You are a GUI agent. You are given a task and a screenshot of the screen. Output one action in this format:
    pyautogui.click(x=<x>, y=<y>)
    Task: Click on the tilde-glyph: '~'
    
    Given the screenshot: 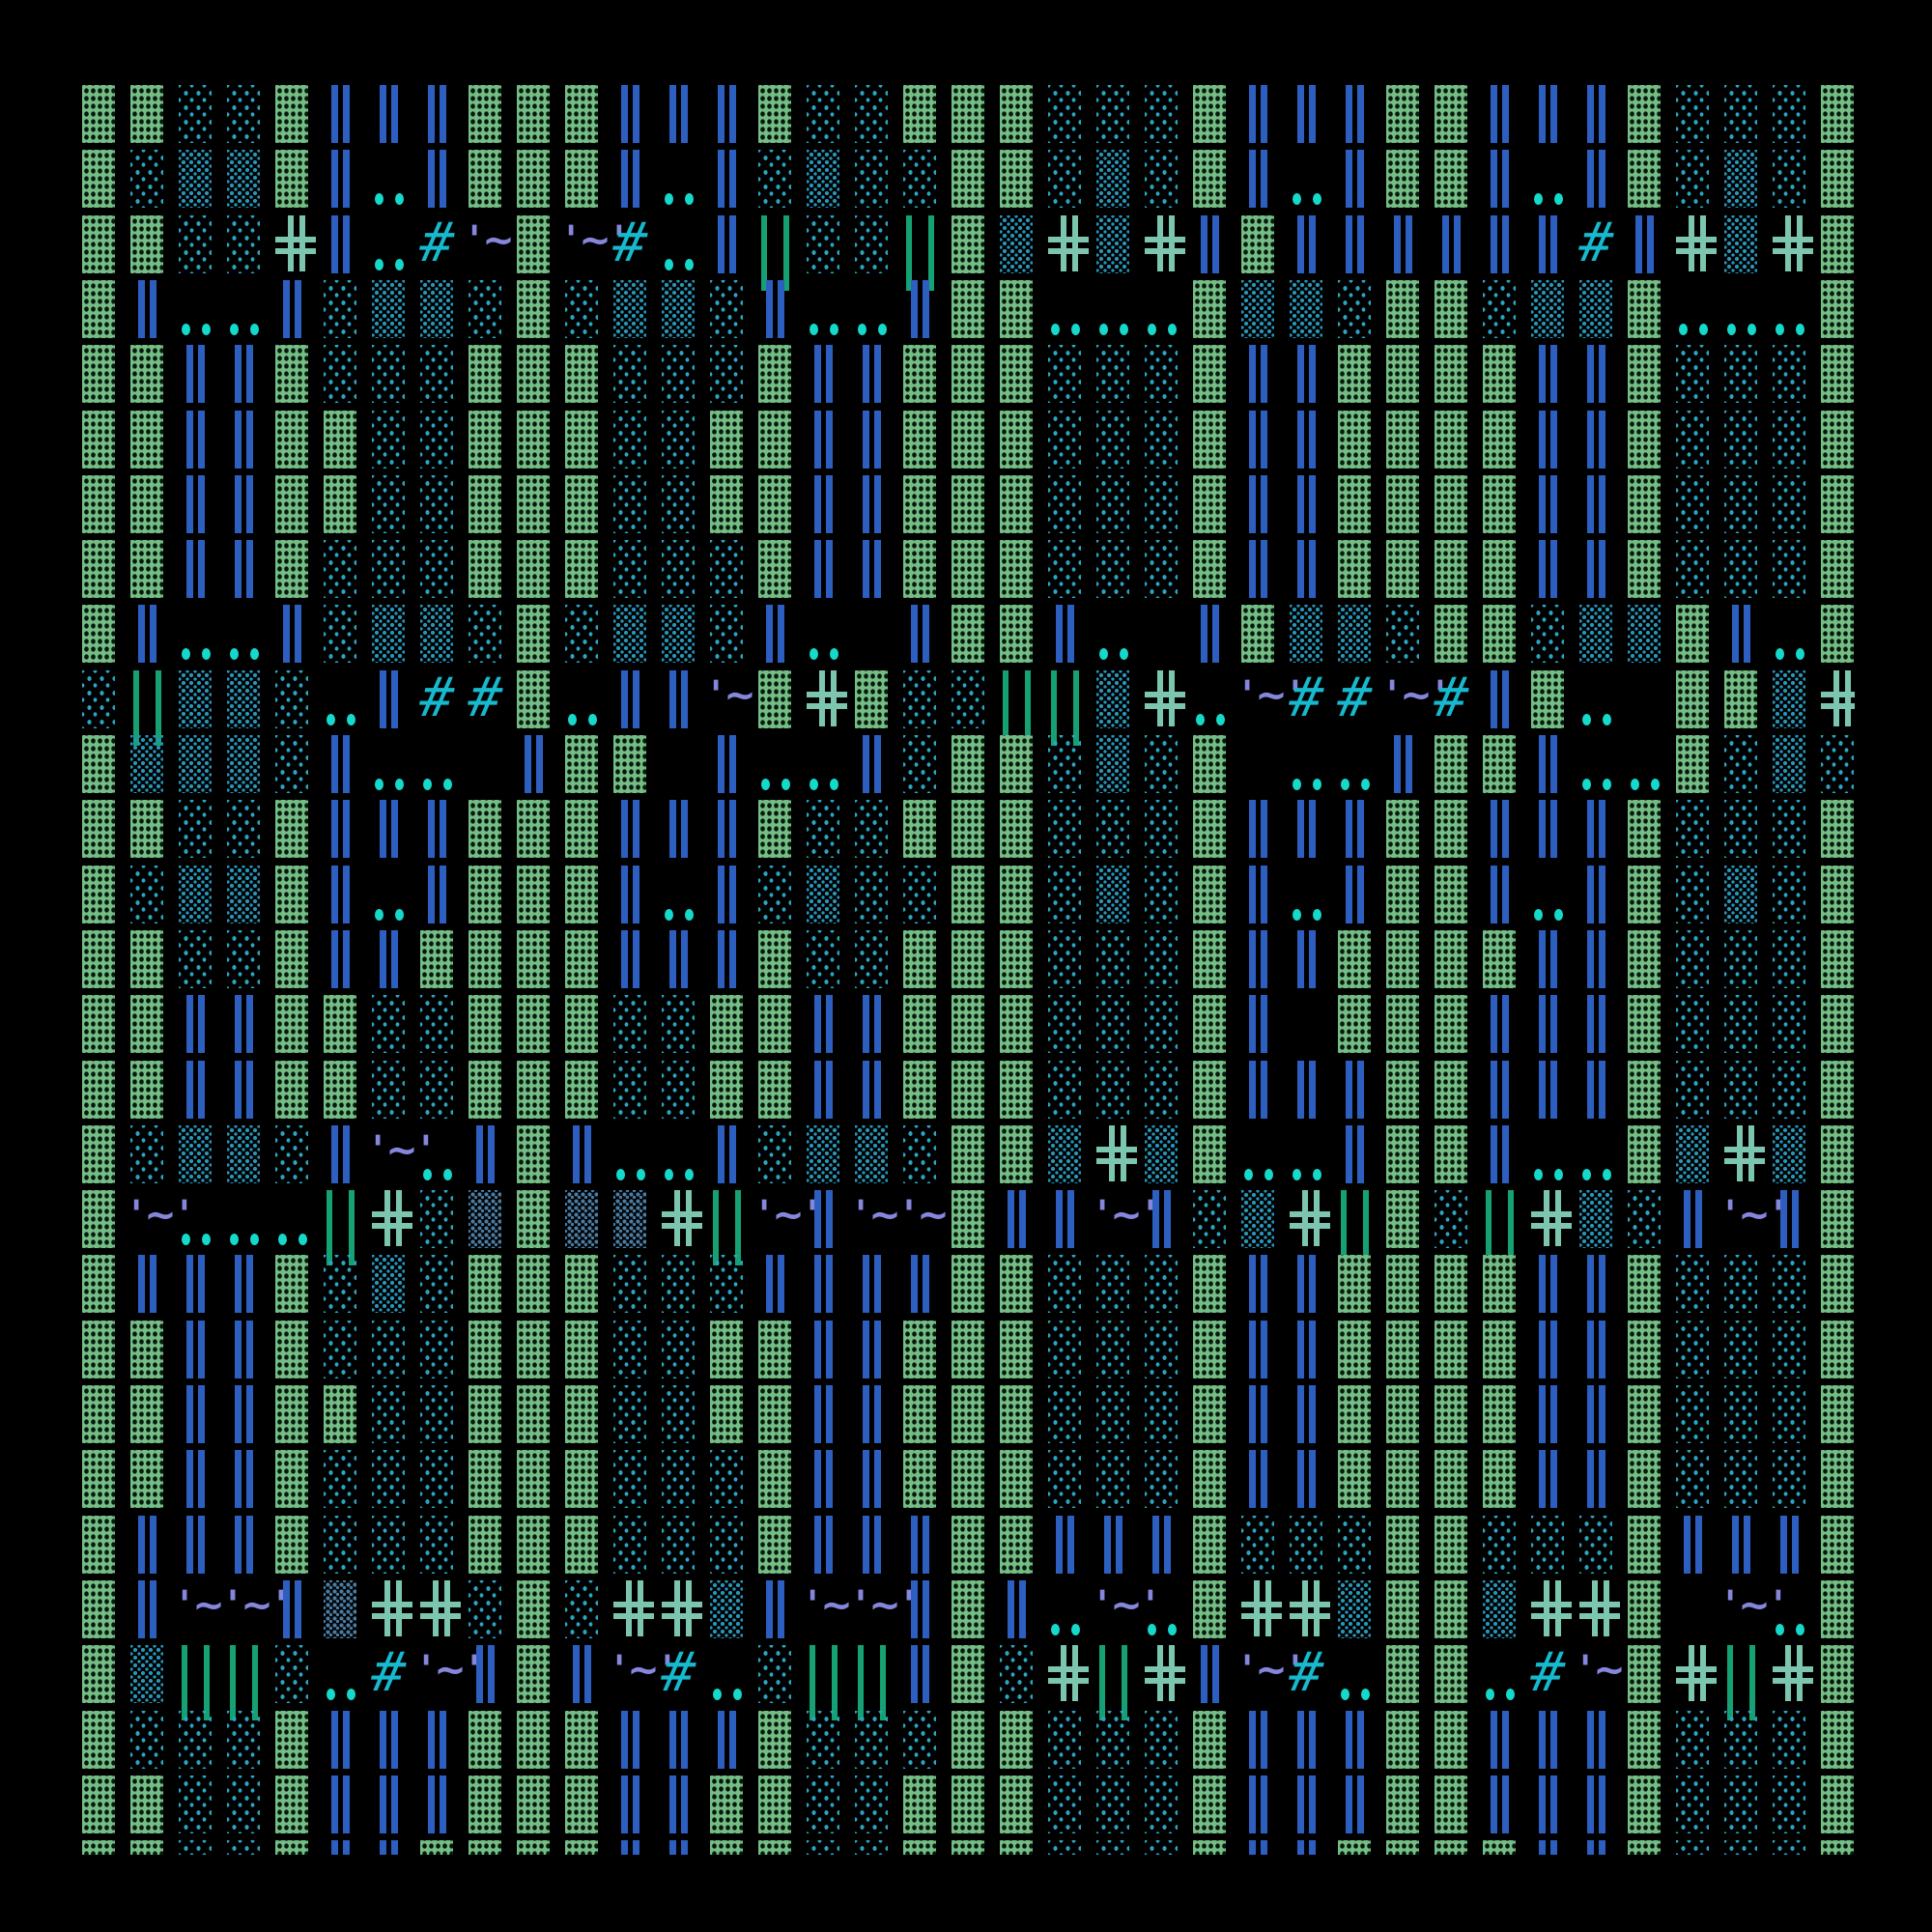 What is the action you would take?
    pyautogui.click(x=1272, y=695)
    